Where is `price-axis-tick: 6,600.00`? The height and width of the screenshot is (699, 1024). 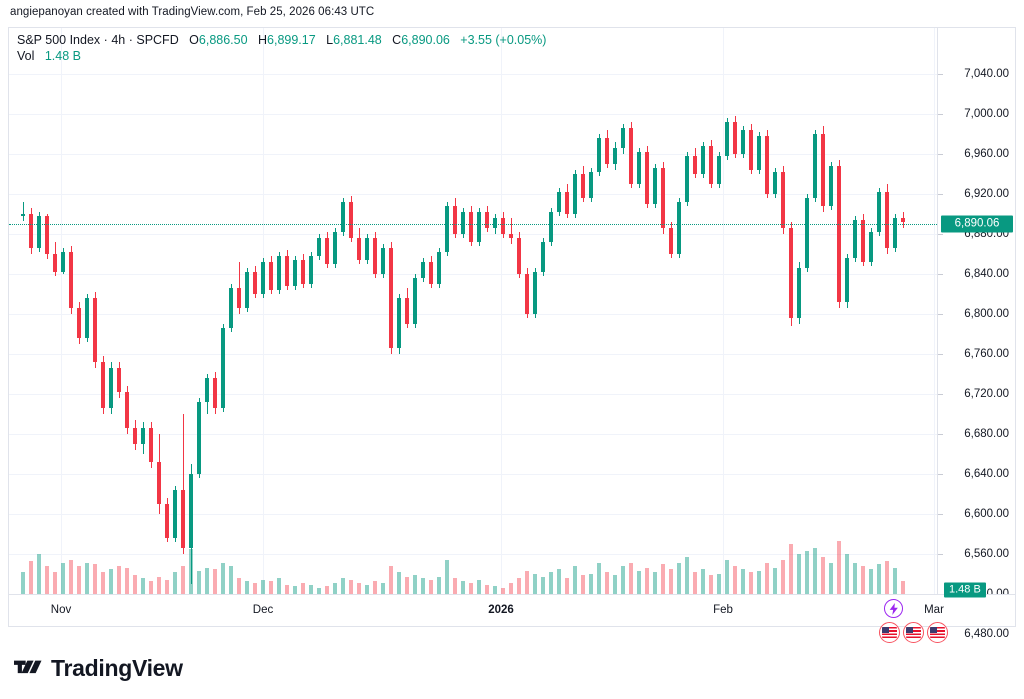 price-axis-tick: 6,600.00 is located at coordinates (986, 514).